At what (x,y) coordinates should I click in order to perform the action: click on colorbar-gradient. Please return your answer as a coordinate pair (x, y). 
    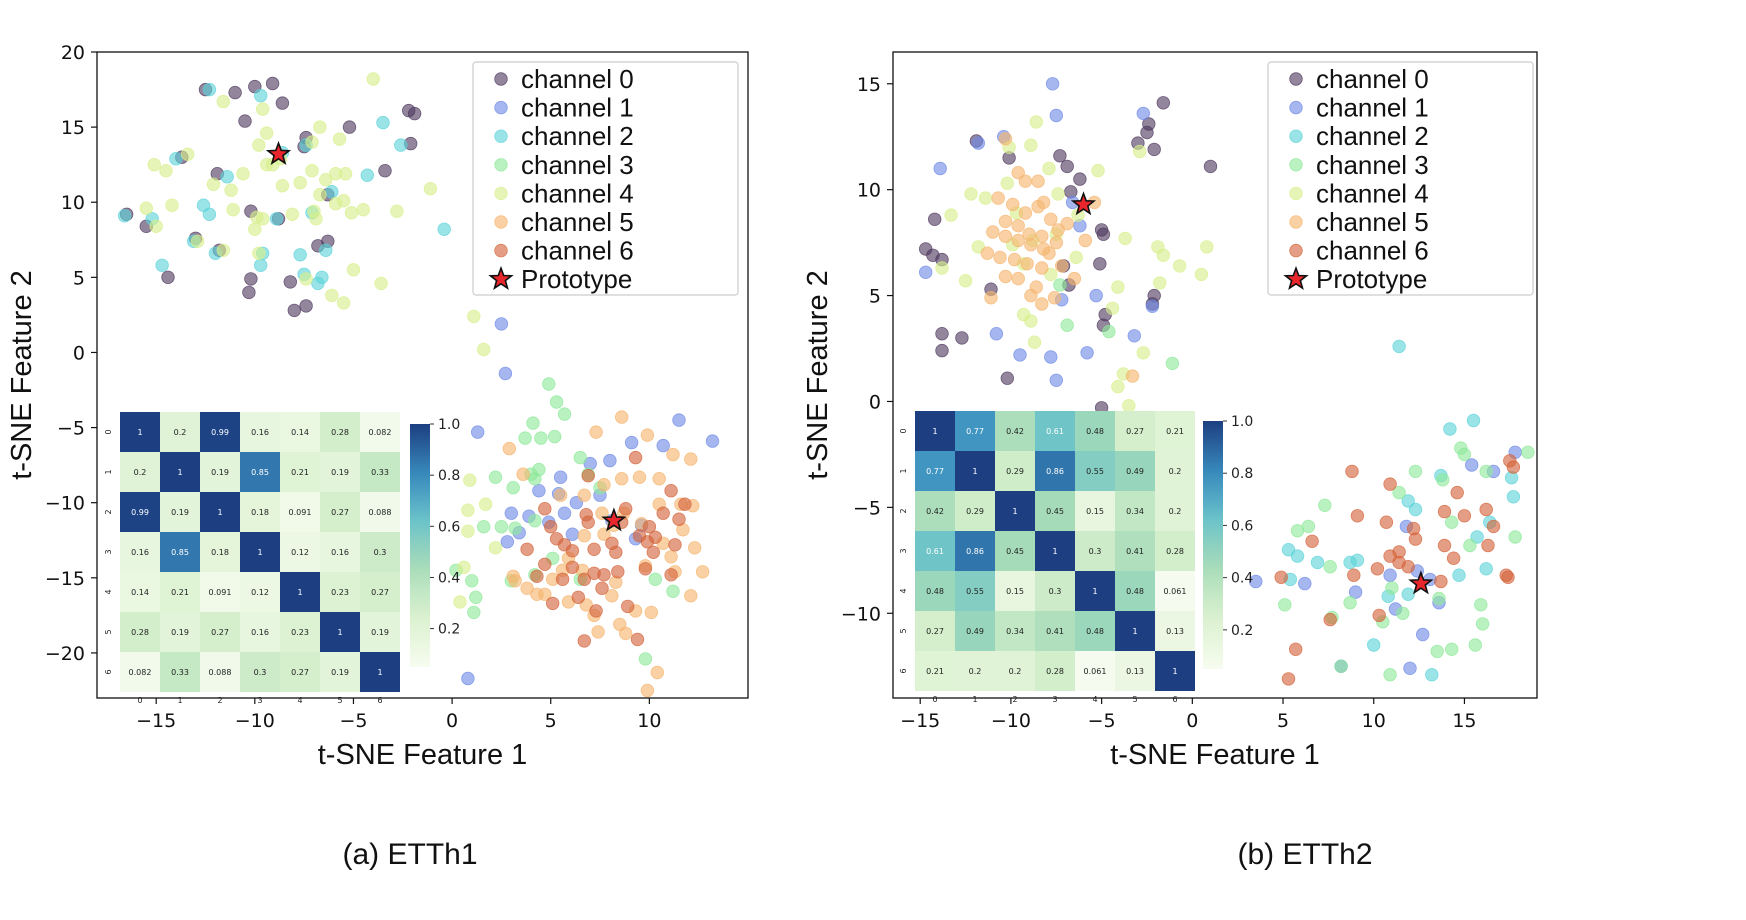
    Looking at the image, I should click on (1213, 545).